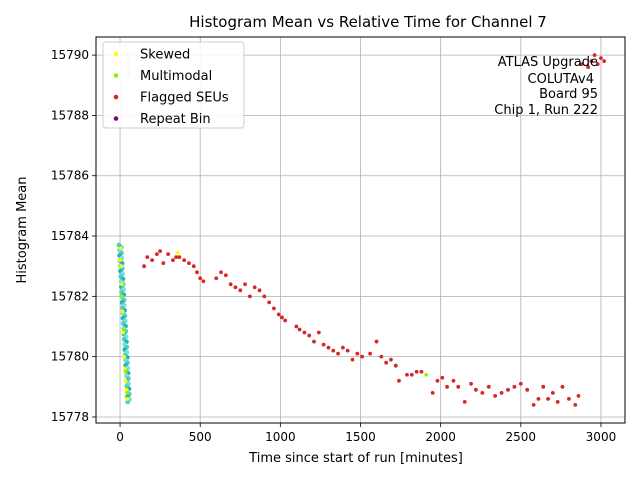 The image size is (640, 480). Describe the element at coordinates (548, 62) in the screenshot. I see `annotation-line: ATLAS Upgrade` at that location.